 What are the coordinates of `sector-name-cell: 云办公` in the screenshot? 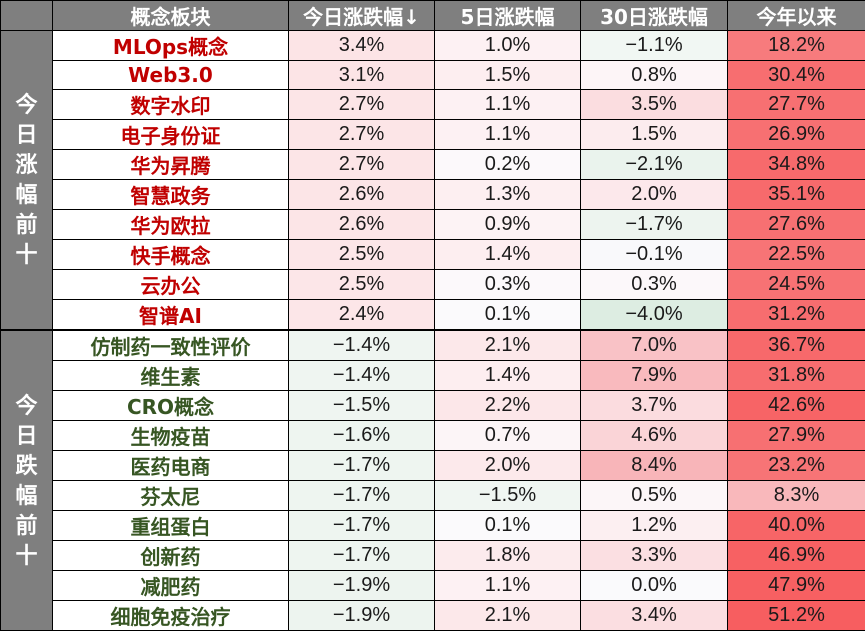 It's located at (171, 285).